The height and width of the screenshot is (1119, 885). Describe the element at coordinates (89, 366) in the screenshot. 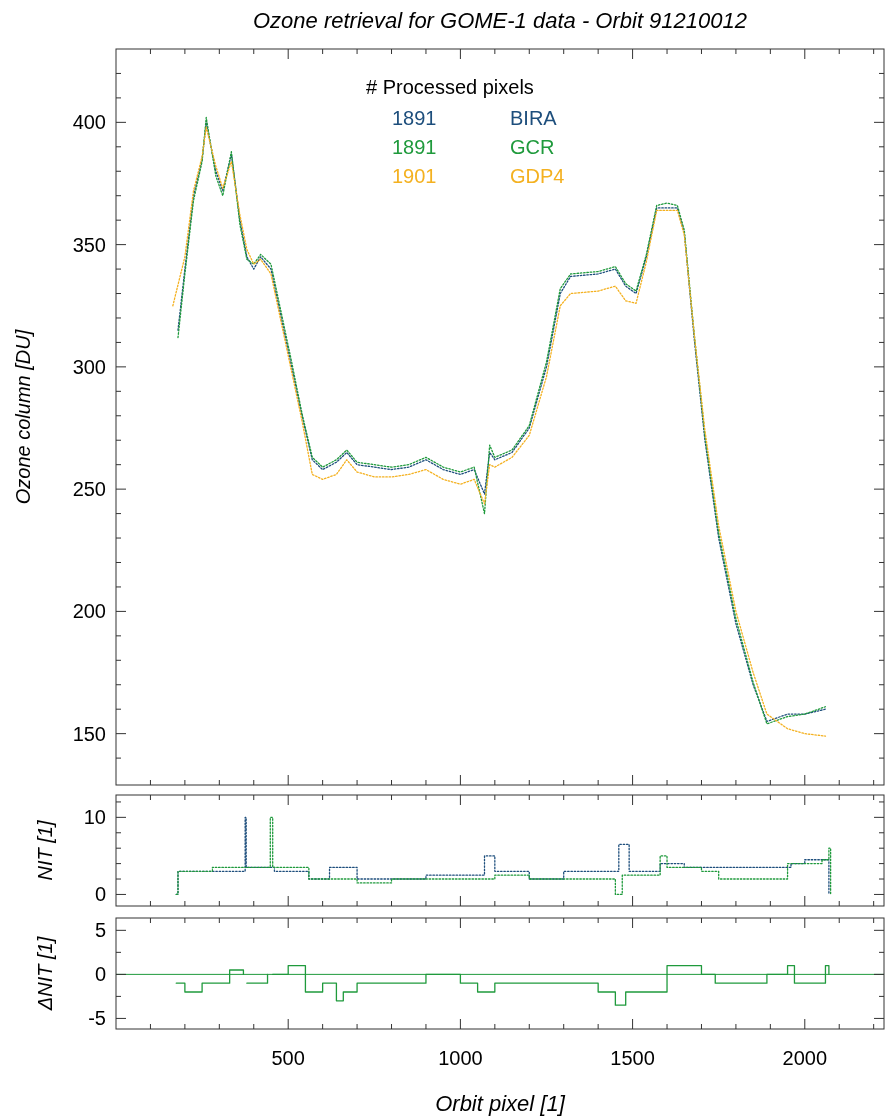

I see `y-tick-label: 300` at that location.